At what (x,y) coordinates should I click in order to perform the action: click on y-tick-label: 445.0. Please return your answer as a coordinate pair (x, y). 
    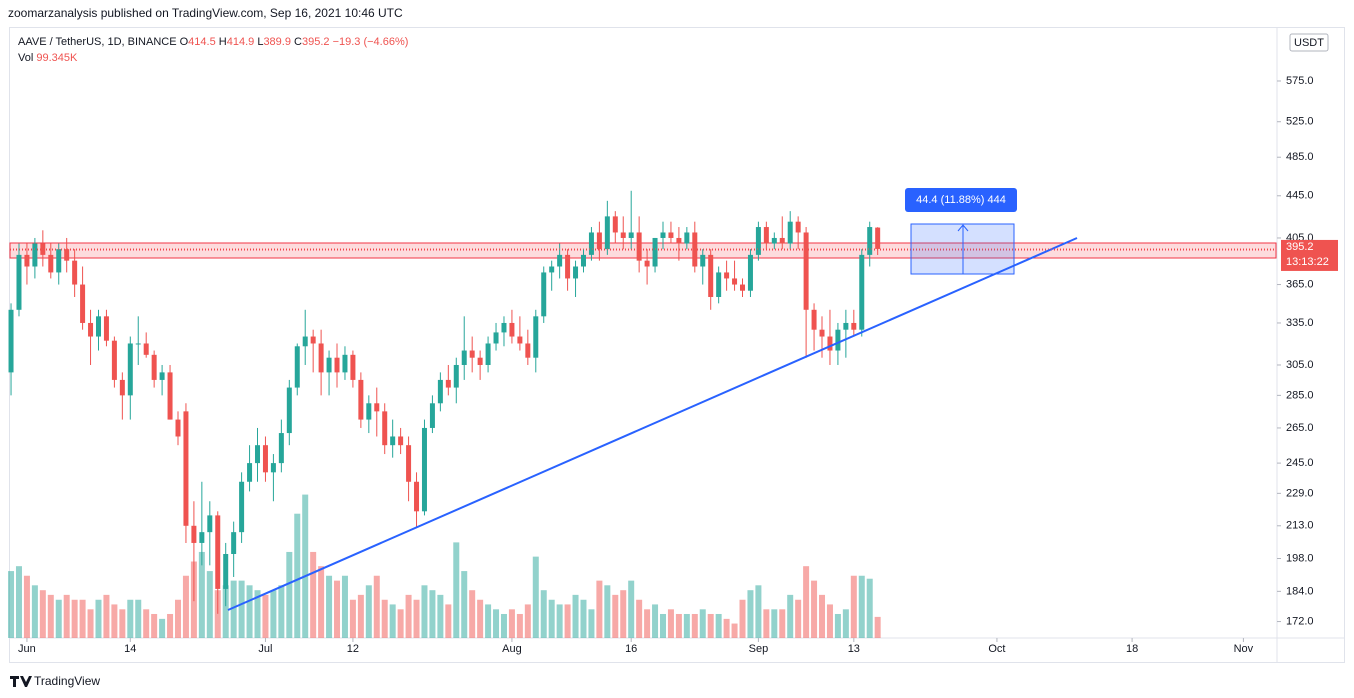
    Looking at the image, I should click on (1300, 196).